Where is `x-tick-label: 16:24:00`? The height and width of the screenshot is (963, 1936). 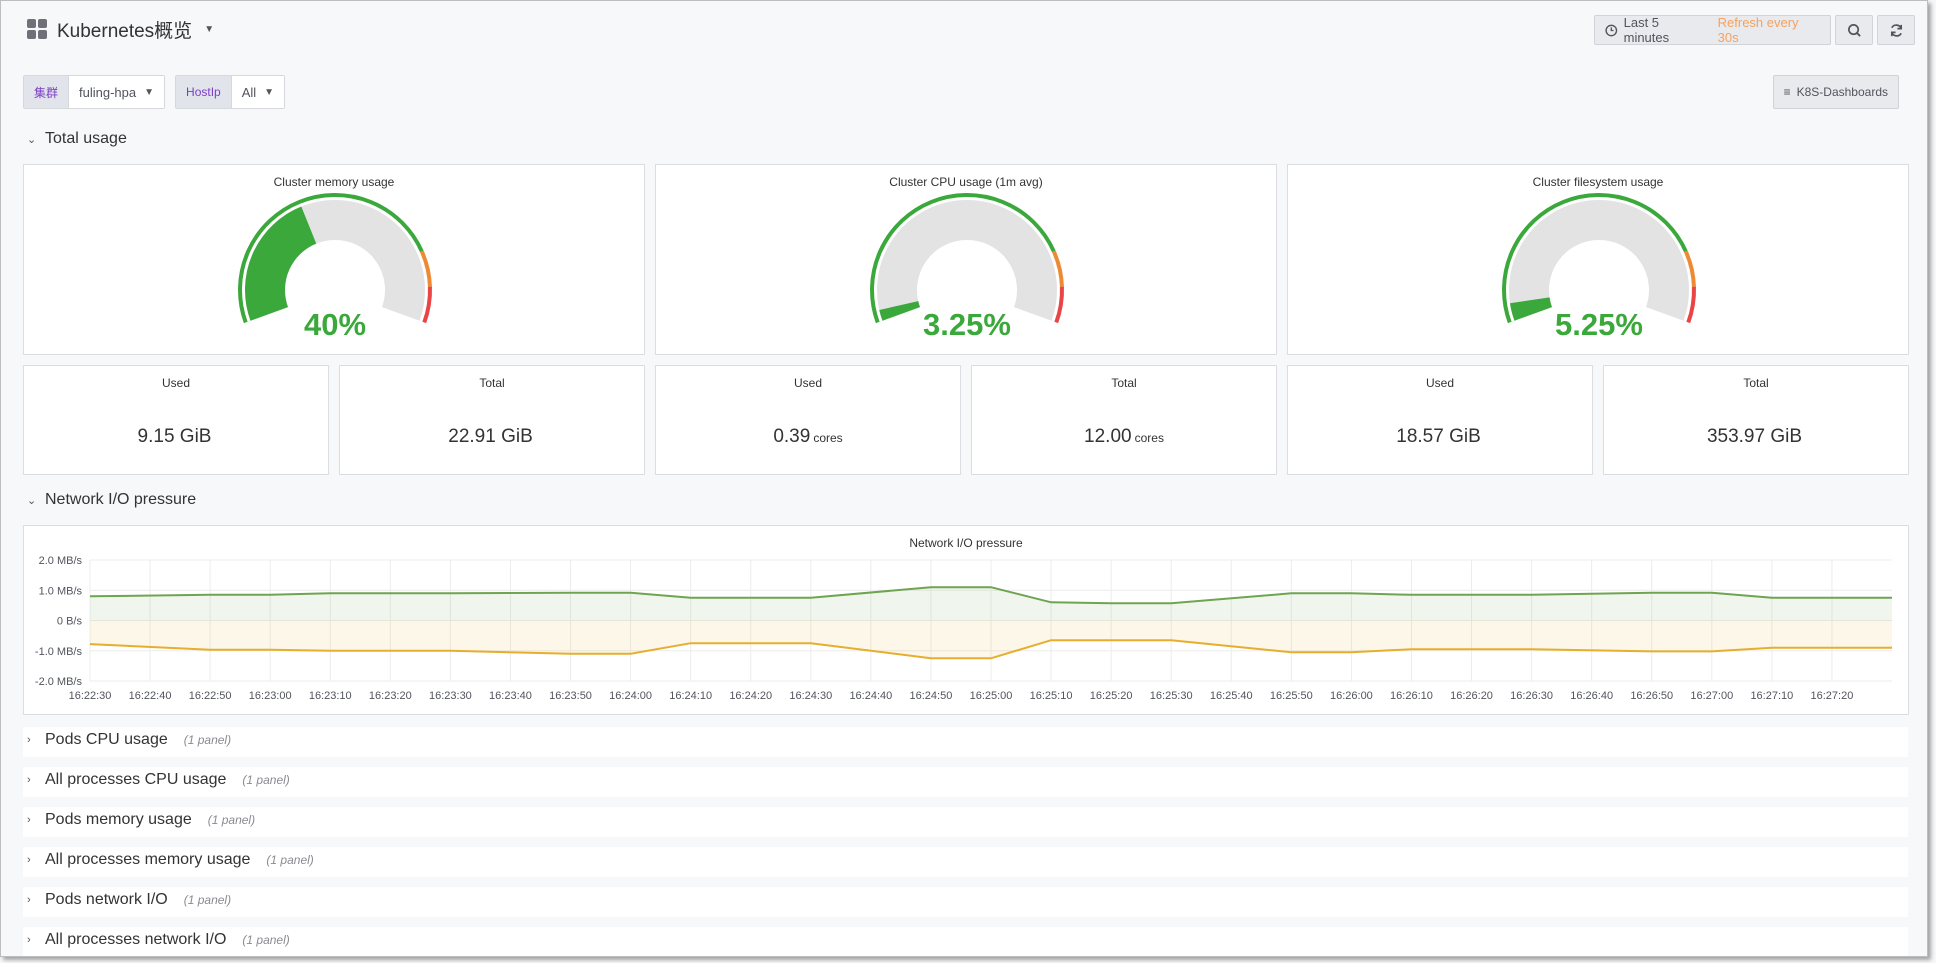 x-tick-label: 16:24:00 is located at coordinates (630, 696).